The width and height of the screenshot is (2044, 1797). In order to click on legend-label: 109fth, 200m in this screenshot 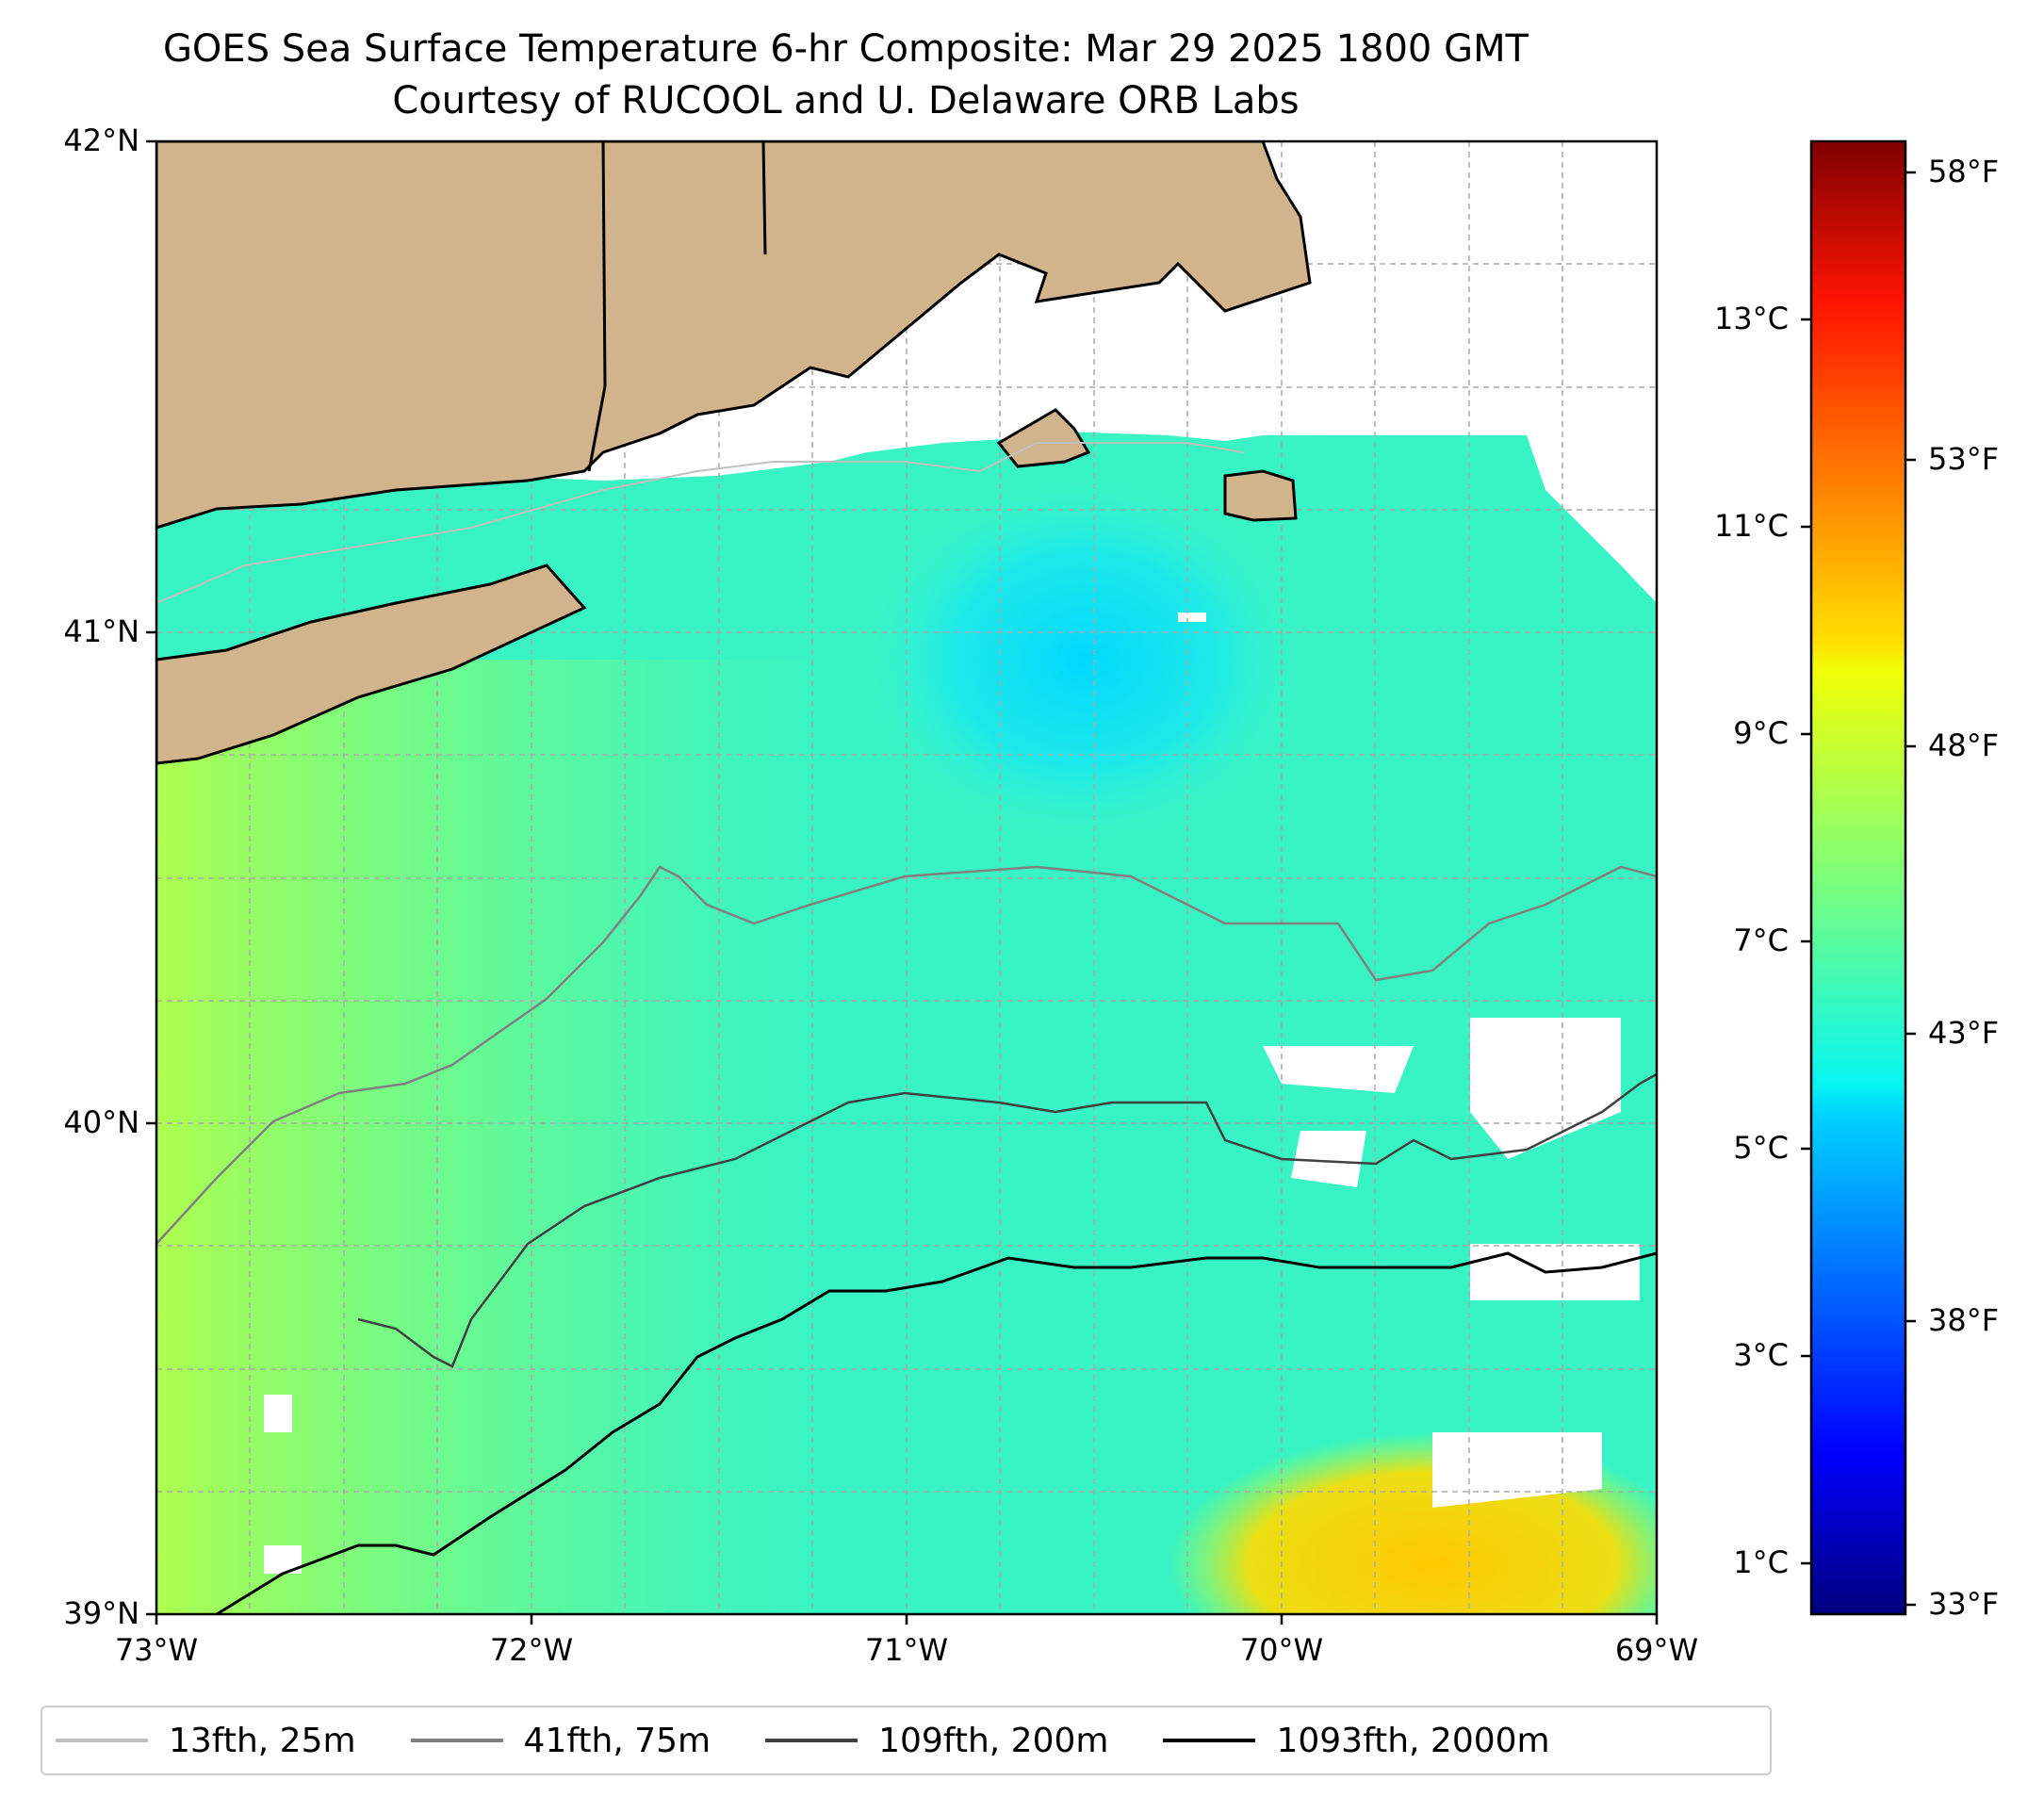, I will do `click(994, 1740)`.